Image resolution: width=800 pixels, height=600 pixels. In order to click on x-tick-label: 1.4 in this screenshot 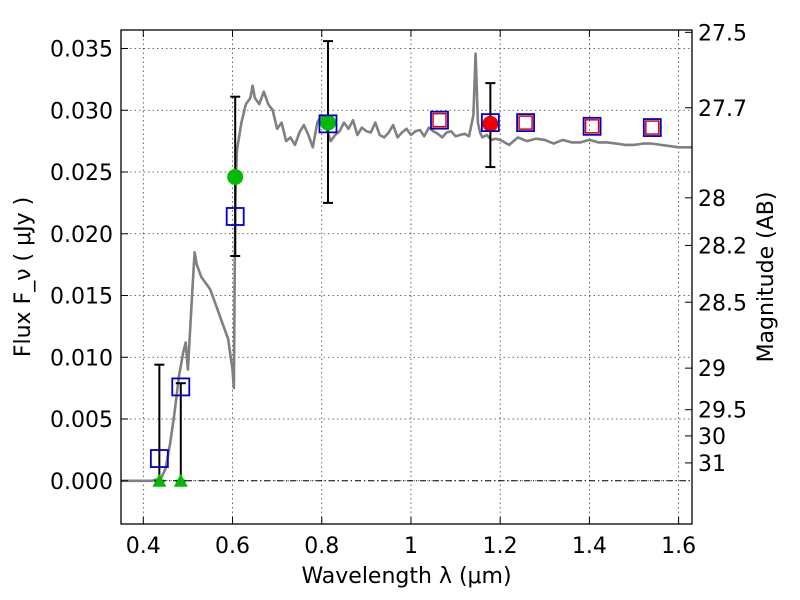, I will do `click(589, 546)`.